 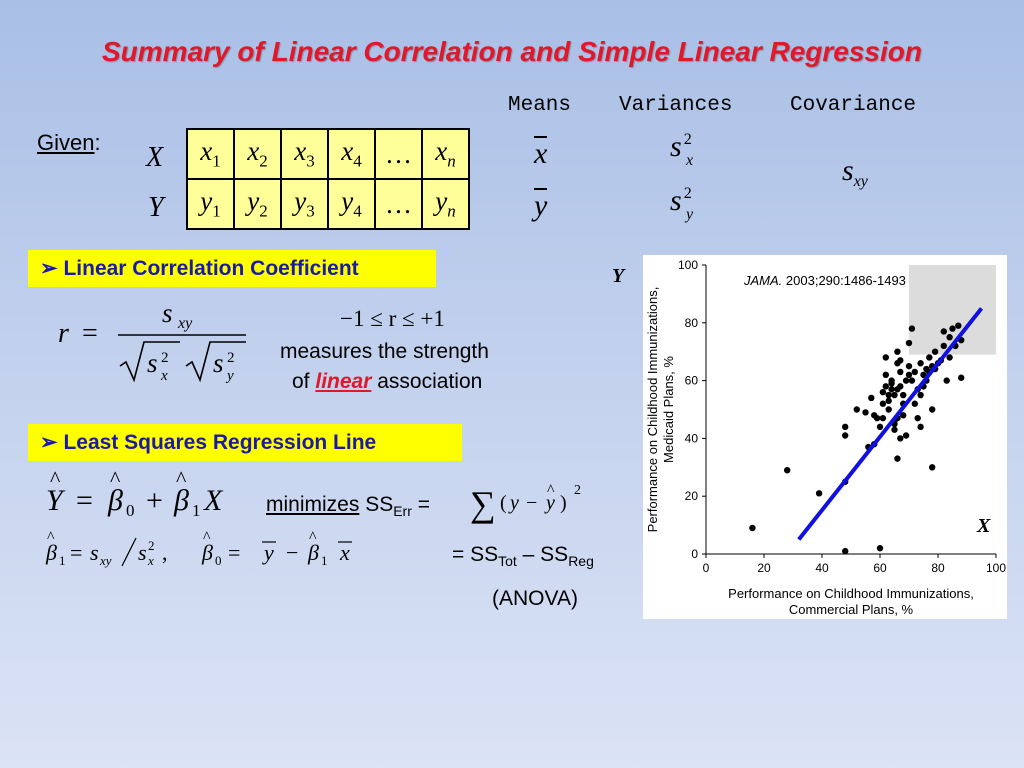 What do you see at coordinates (135, 495) in the screenshot?
I see `regression-equation: Y ^ = β ^ 0 + β ^ 1 X` at bounding box center [135, 495].